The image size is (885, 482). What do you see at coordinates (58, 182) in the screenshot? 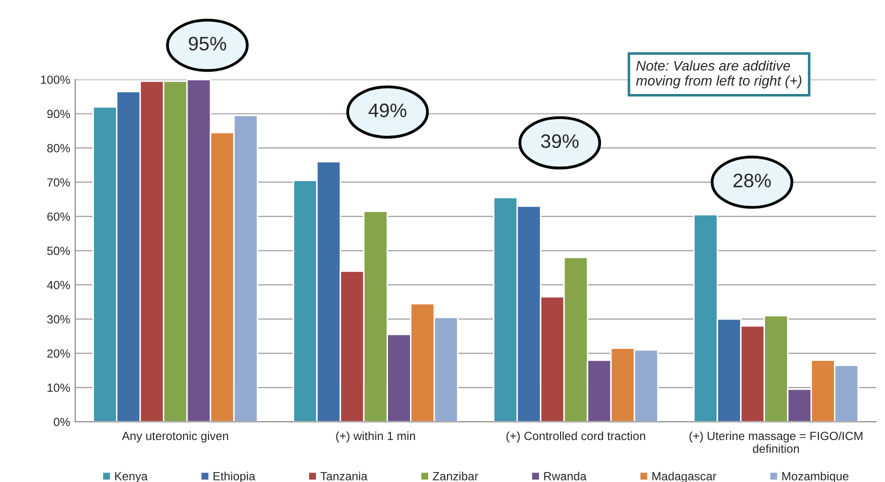
I see `y-tick-label: 70%` at bounding box center [58, 182].